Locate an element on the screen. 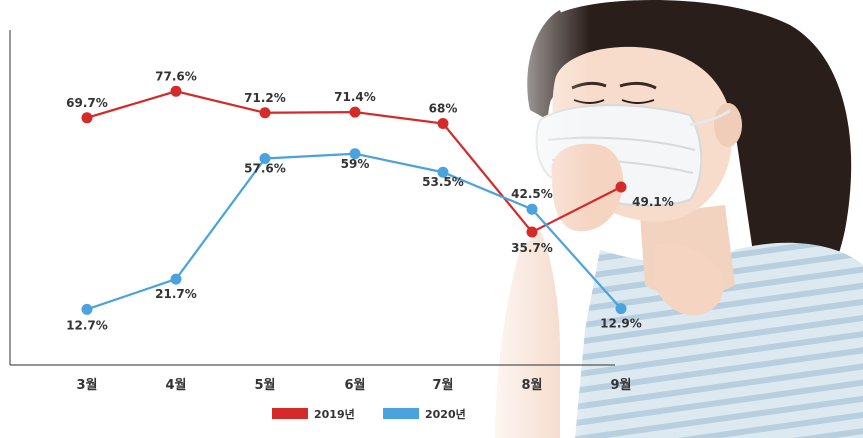  data-label: 12.7% is located at coordinates (87, 325).